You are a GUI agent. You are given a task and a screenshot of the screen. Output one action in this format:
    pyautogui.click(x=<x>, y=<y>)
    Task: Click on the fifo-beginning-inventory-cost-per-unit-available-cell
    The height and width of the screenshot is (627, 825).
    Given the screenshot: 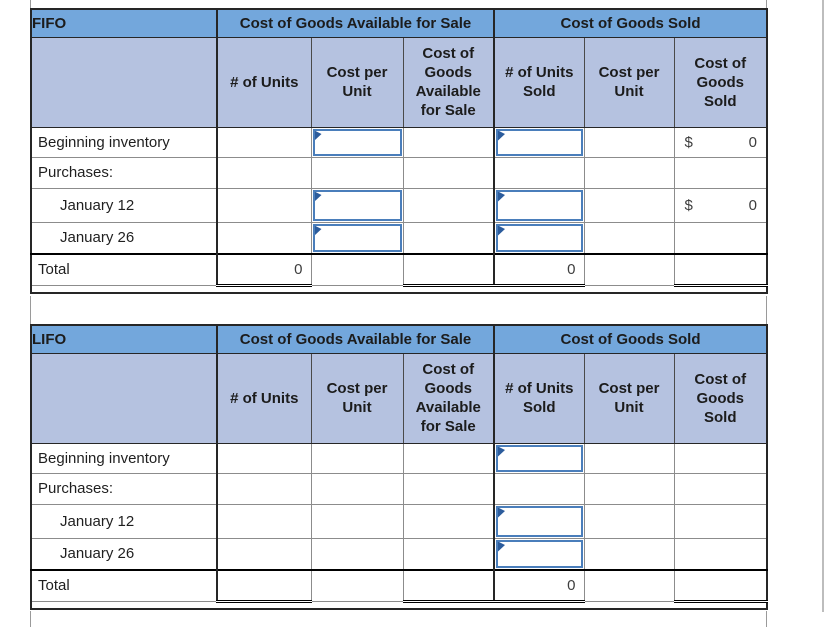 What is the action you would take?
    pyautogui.click(x=357, y=142)
    